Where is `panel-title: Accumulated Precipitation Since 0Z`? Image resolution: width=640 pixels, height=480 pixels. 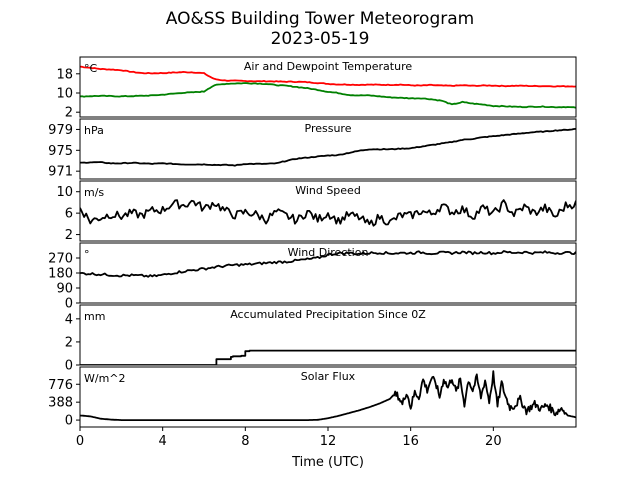 panel-title: Accumulated Precipitation Since 0Z is located at coordinates (328, 314).